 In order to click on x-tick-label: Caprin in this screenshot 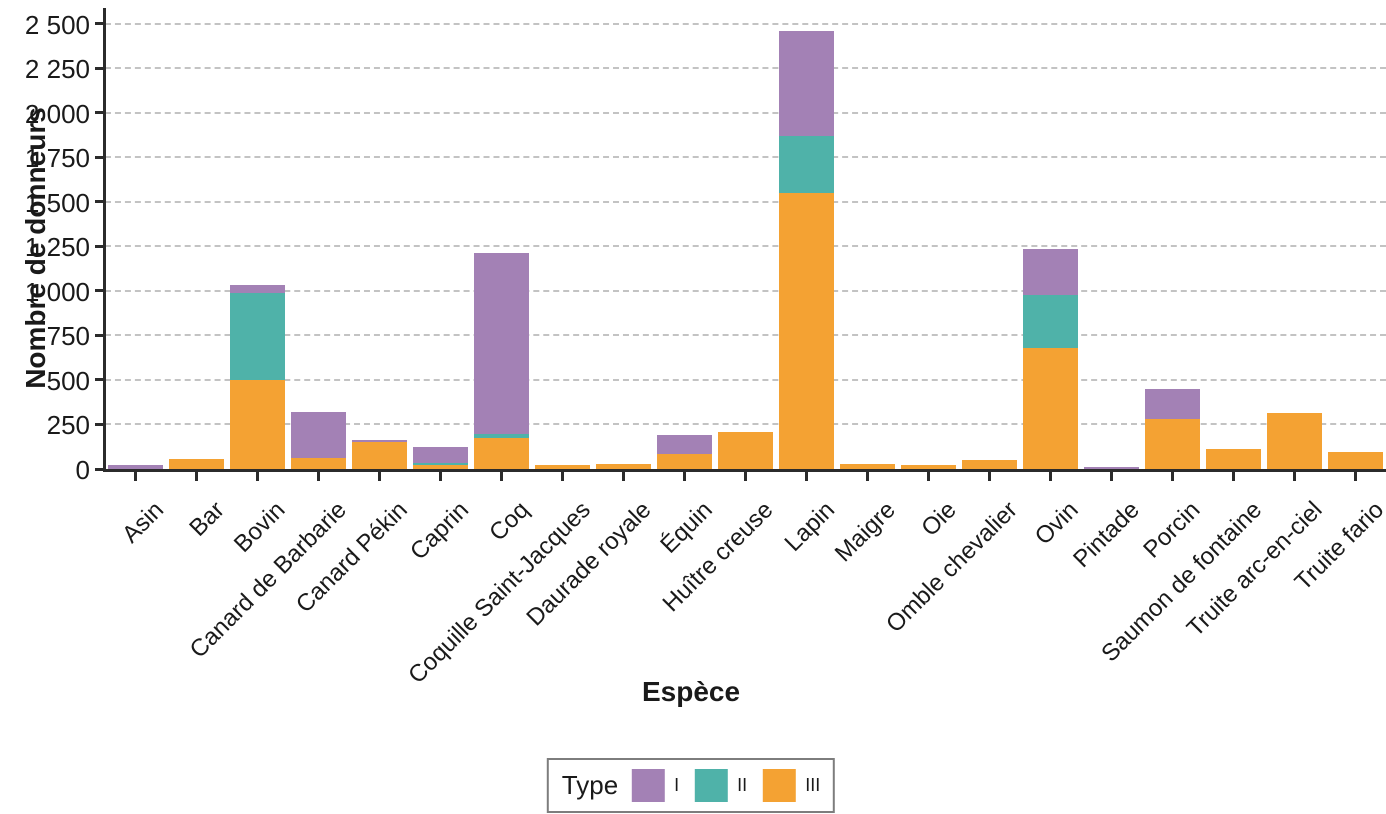, I will do `click(439, 531)`.